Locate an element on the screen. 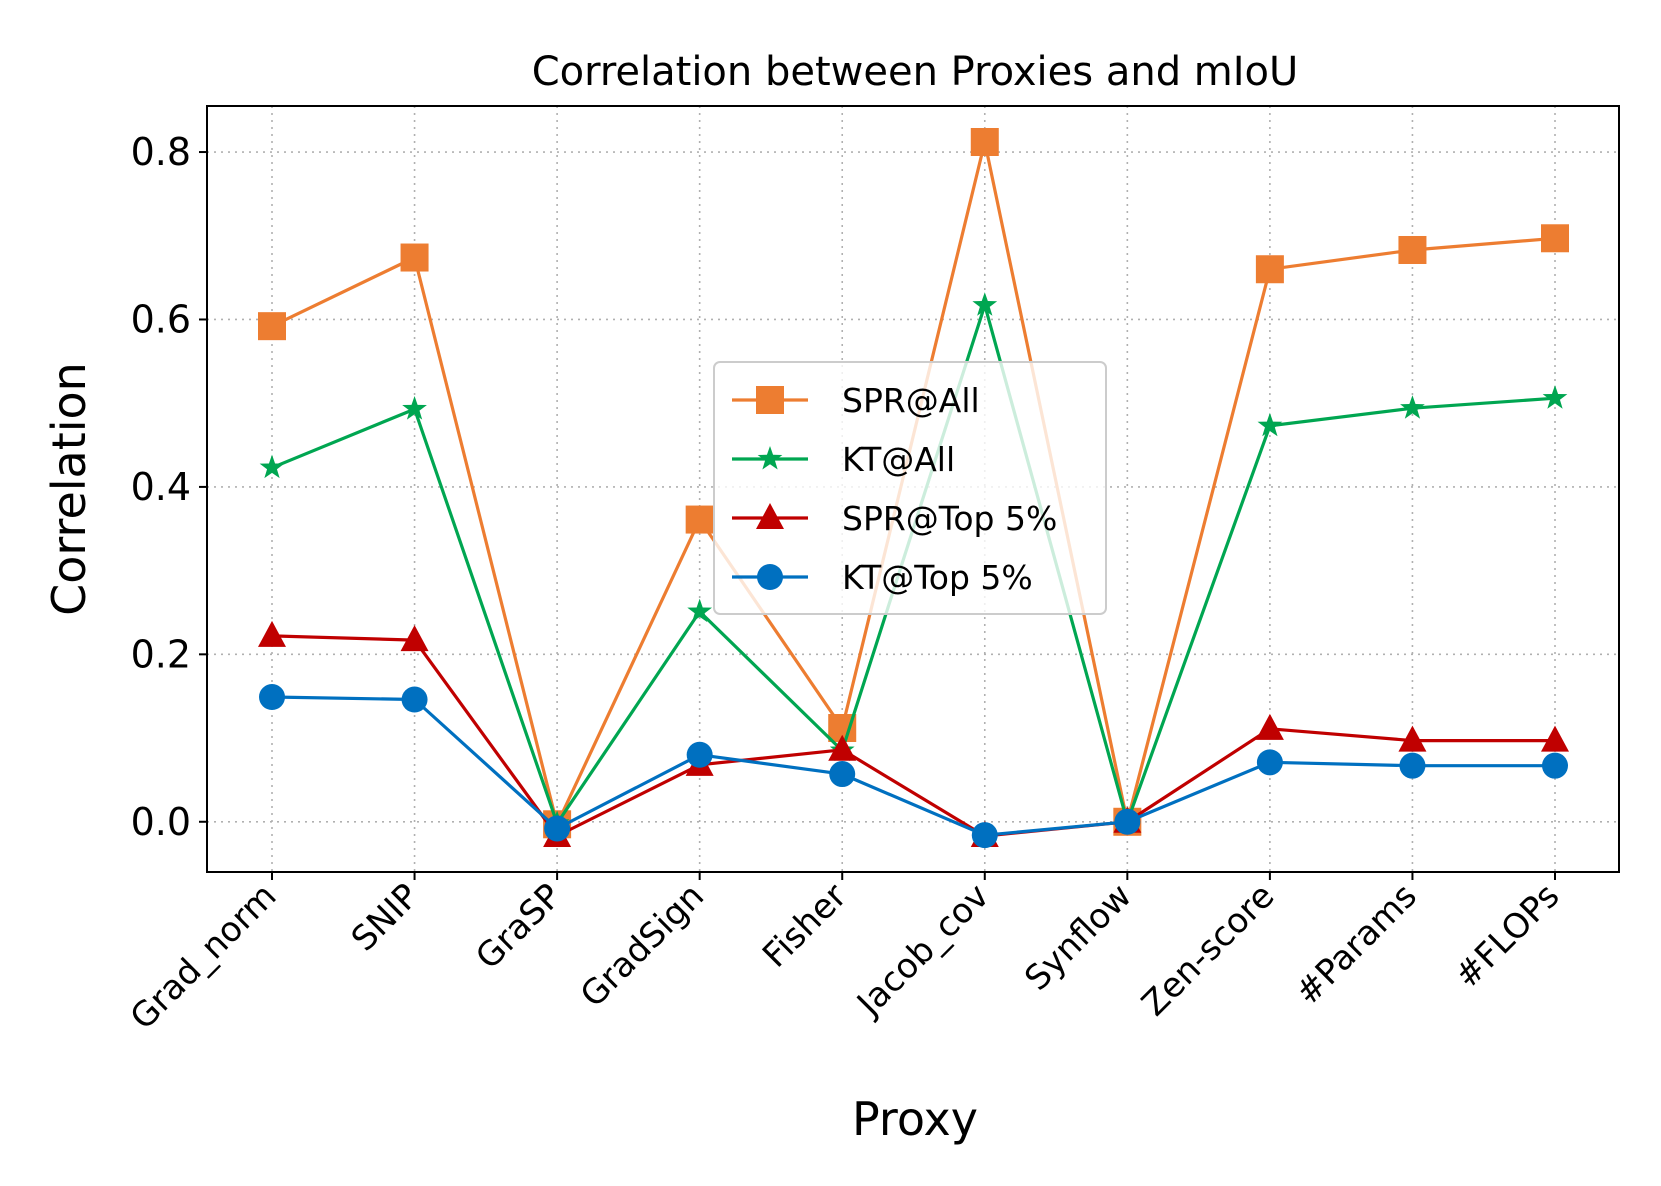  legend-circle-marker is located at coordinates (770, 577).